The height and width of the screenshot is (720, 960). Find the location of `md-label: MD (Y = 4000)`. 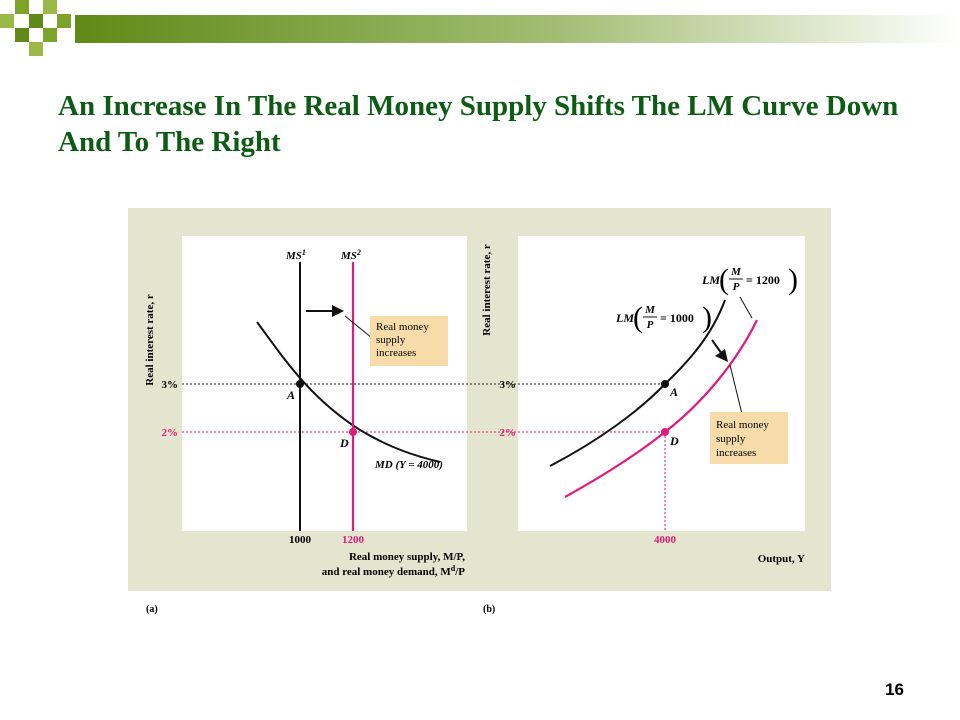

md-label: MD (Y = 4000) is located at coordinates (408, 465).